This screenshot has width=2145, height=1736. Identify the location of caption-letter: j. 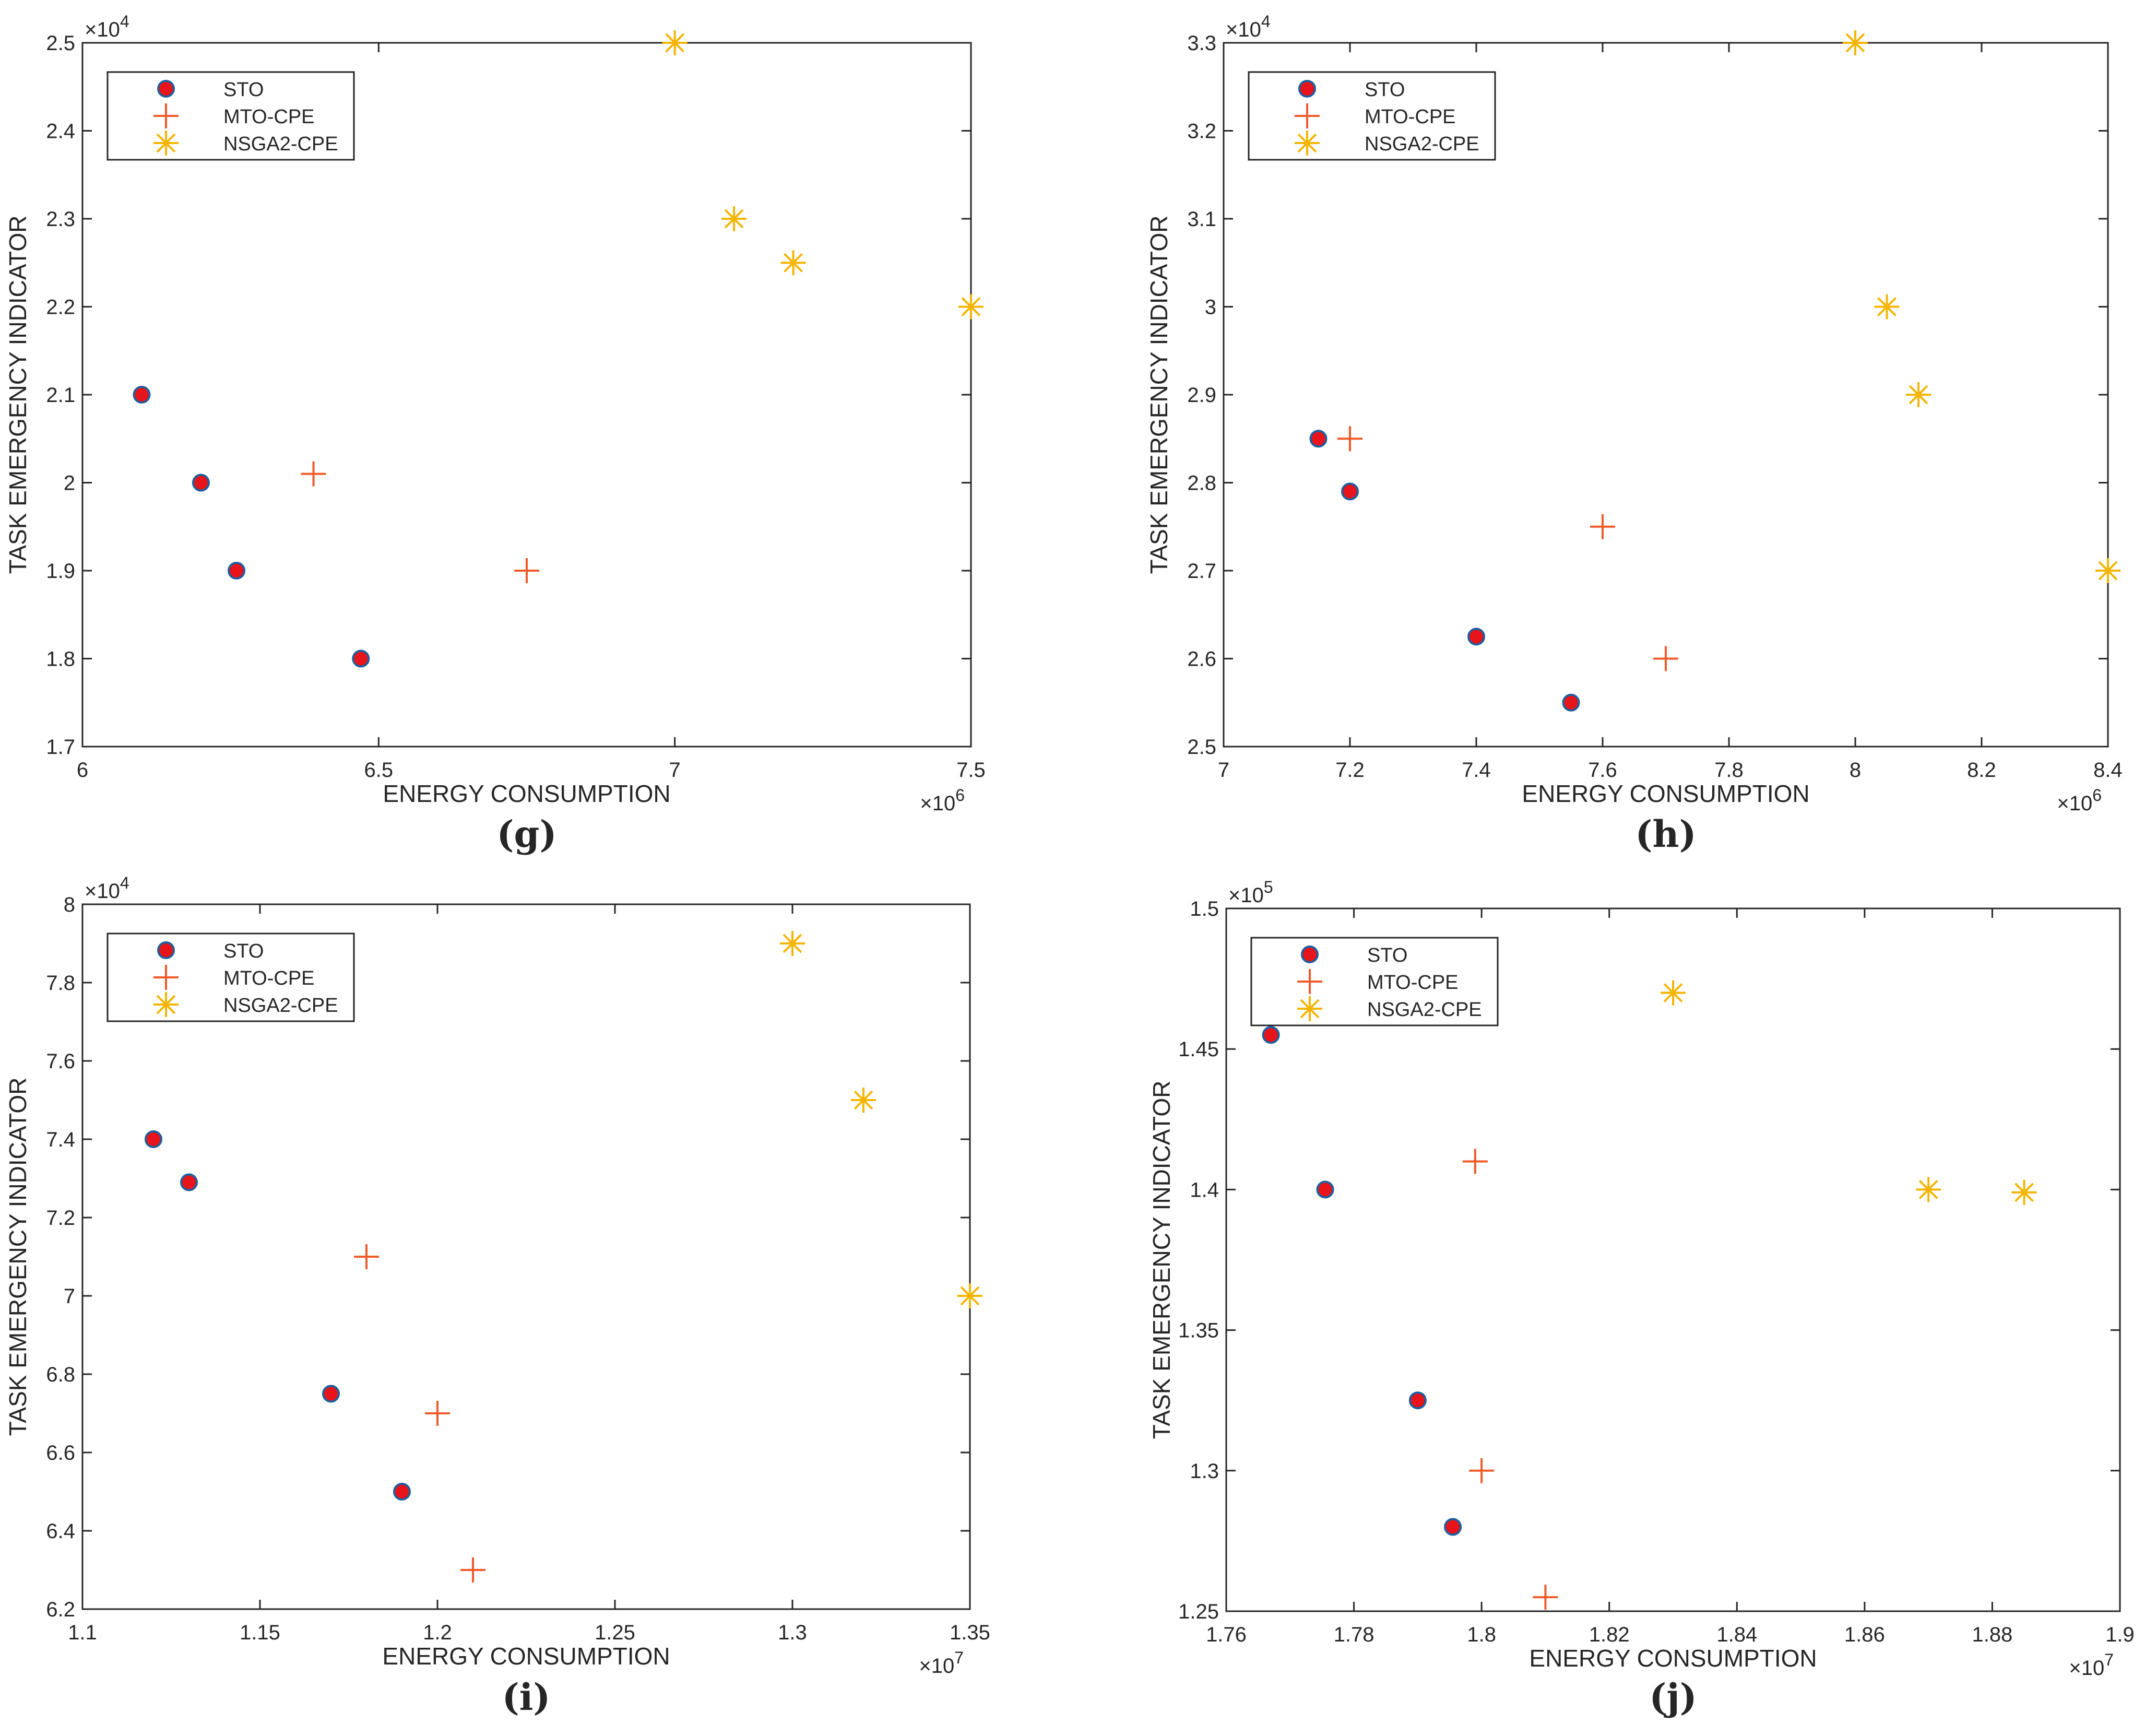
(1671, 1697).